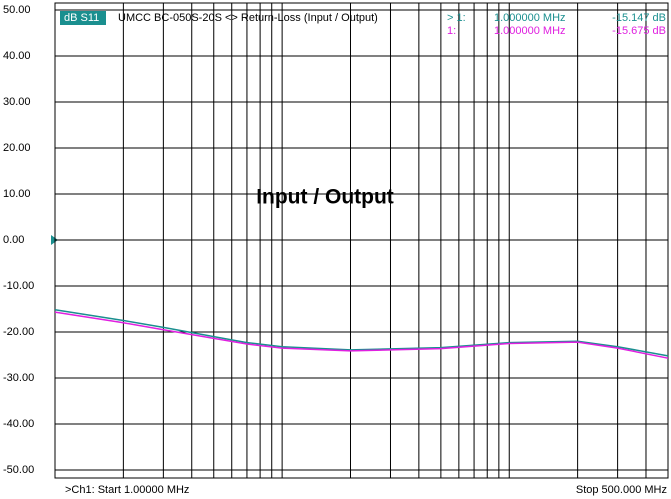  Describe the element at coordinates (639, 18) in the screenshot. I see `marker-reading: -15.147 dB` at that location.